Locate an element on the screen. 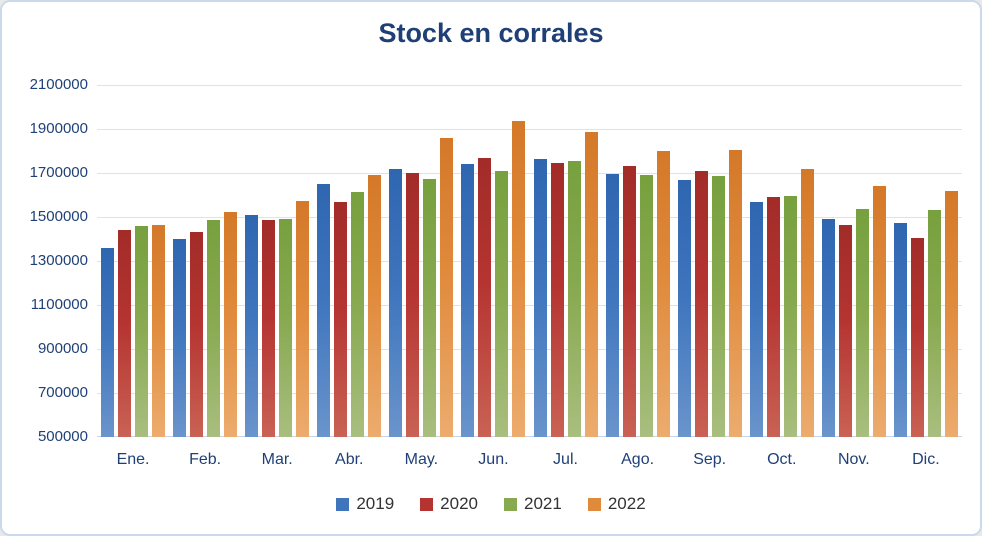 The image size is (982, 536). x-tick-label-dic: Dic. is located at coordinates (926, 459).